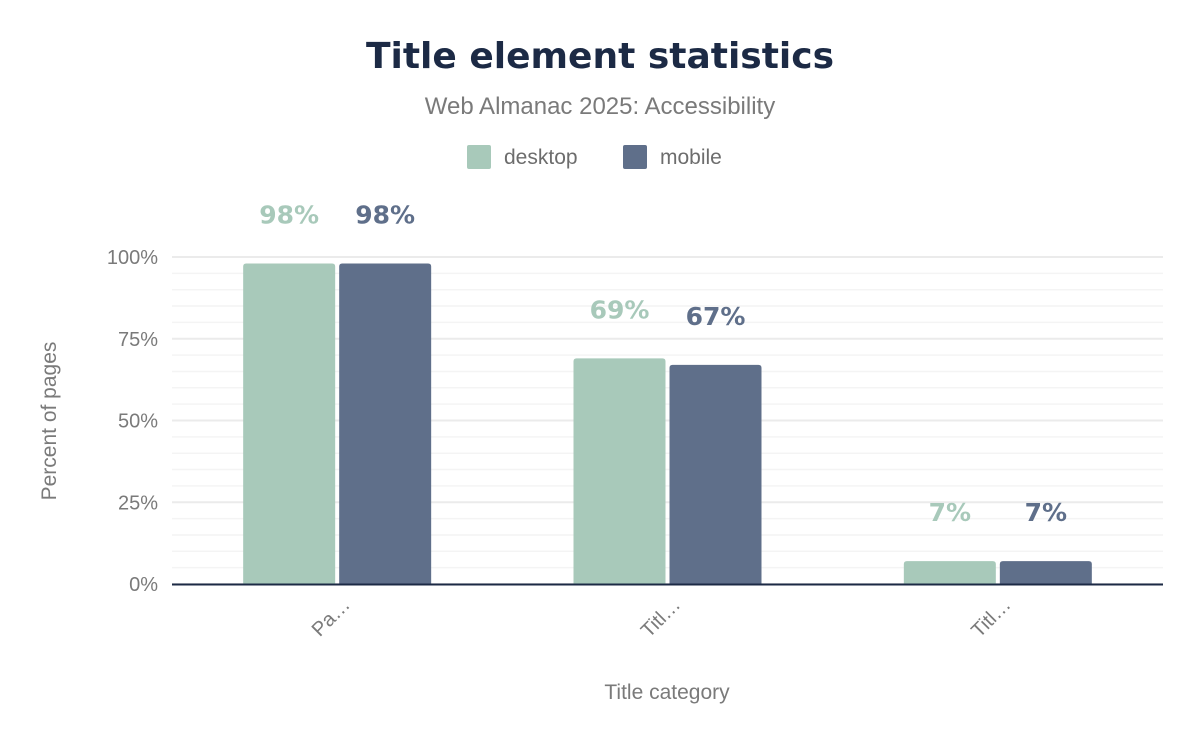 This screenshot has height=742, width=1200. I want to click on legend-label-mobile: mobile, so click(691, 157).